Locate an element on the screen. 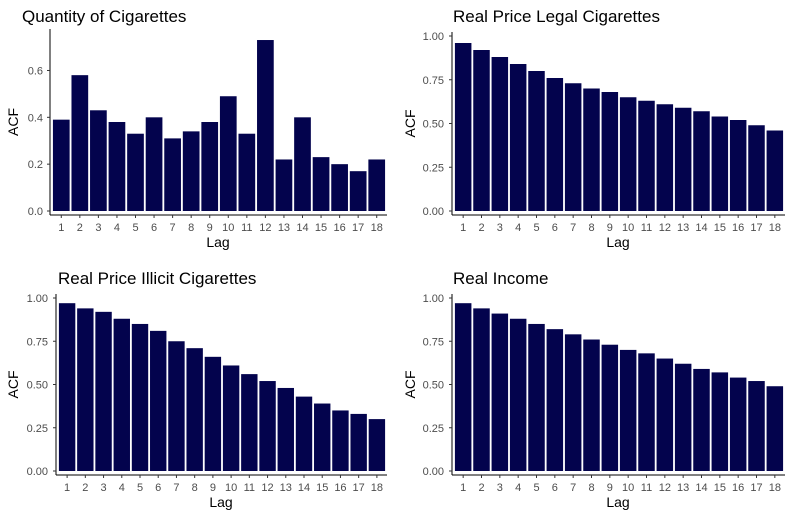  panel-3-y-tick-label: 0.25 is located at coordinates (37, 429).